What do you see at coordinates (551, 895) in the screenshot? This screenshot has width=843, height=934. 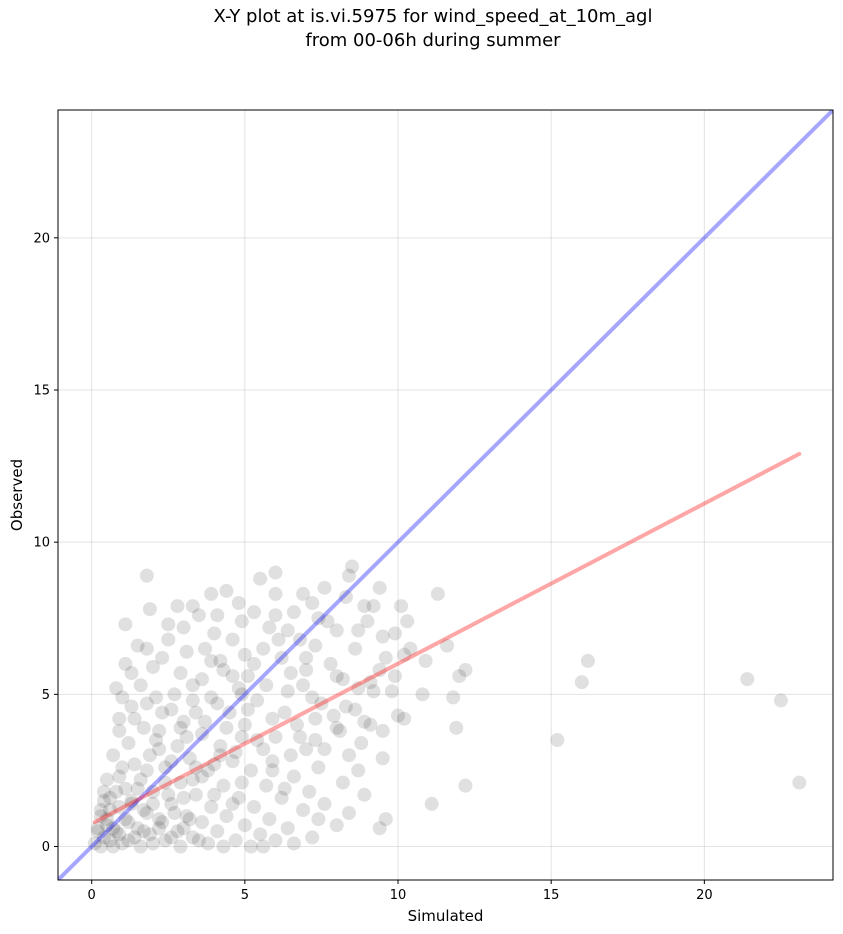 I see `x-tick-label: 15` at bounding box center [551, 895].